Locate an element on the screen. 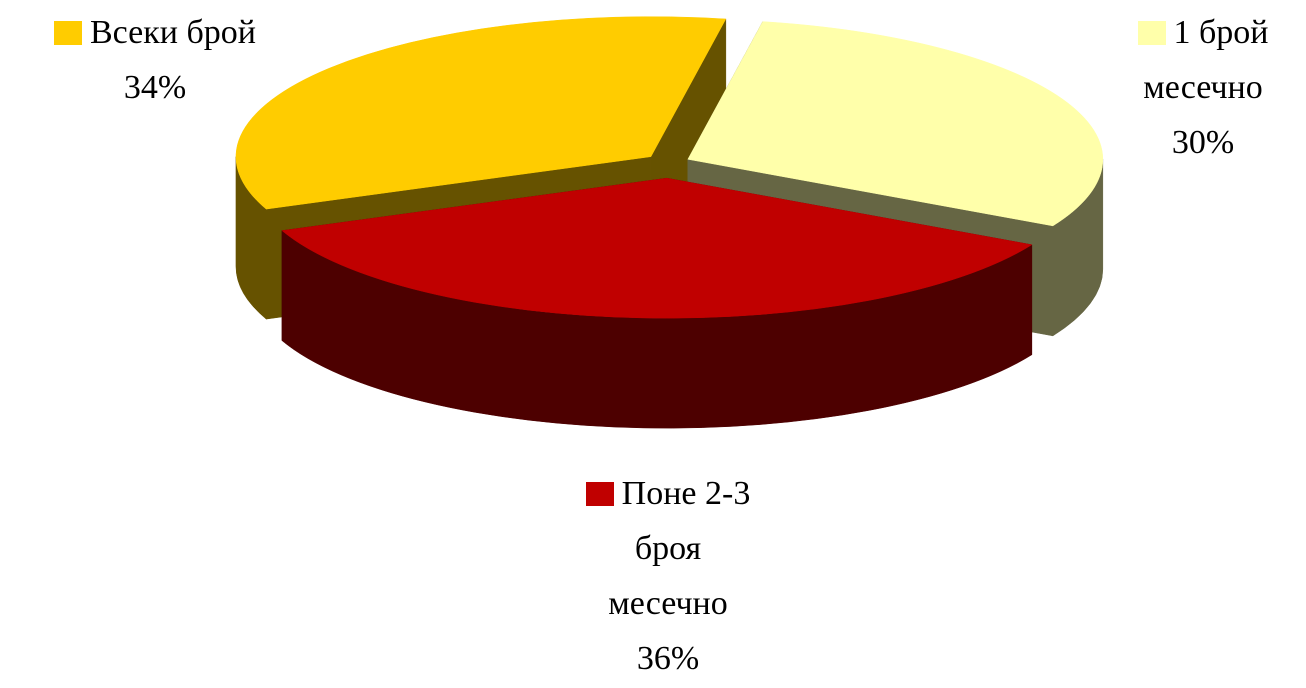 This screenshot has width=1306, height=688. data-label: Поне 2-3 броя месечно 36% is located at coordinates (668, 576).